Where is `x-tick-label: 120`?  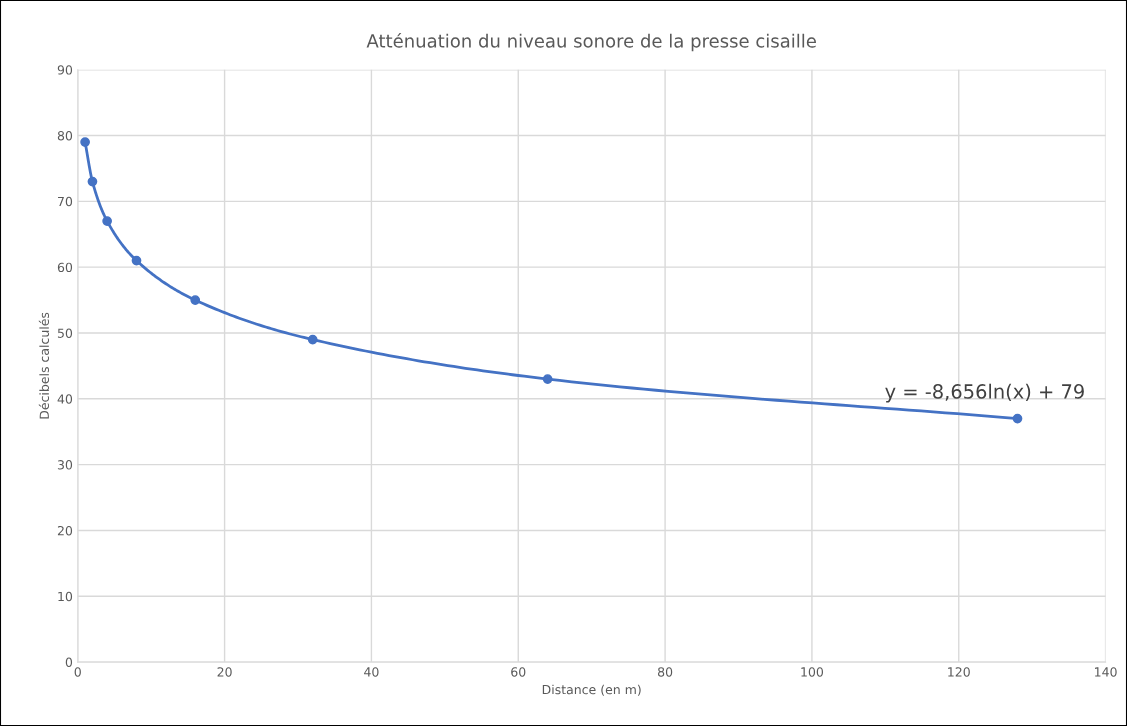
x-tick-label: 120 is located at coordinates (959, 672).